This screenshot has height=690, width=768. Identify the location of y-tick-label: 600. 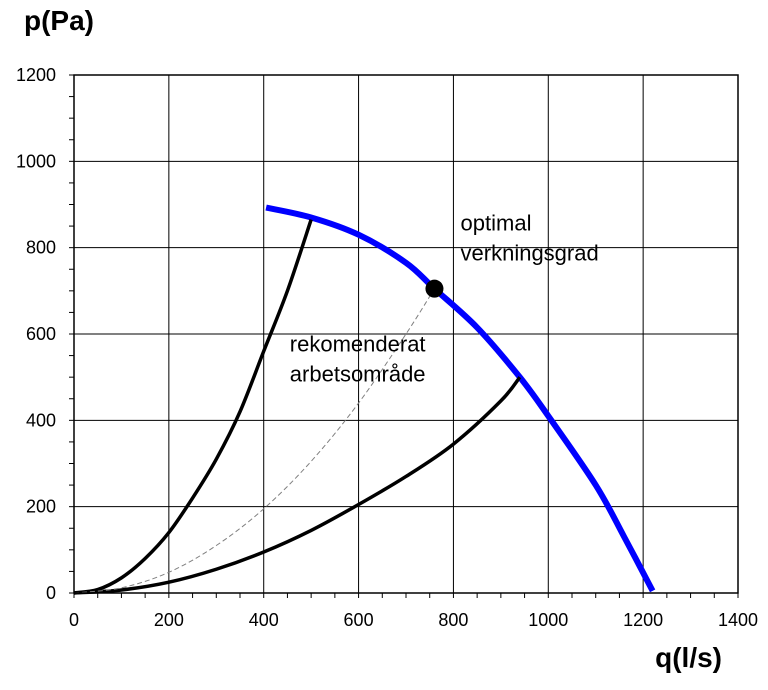
(41, 334).